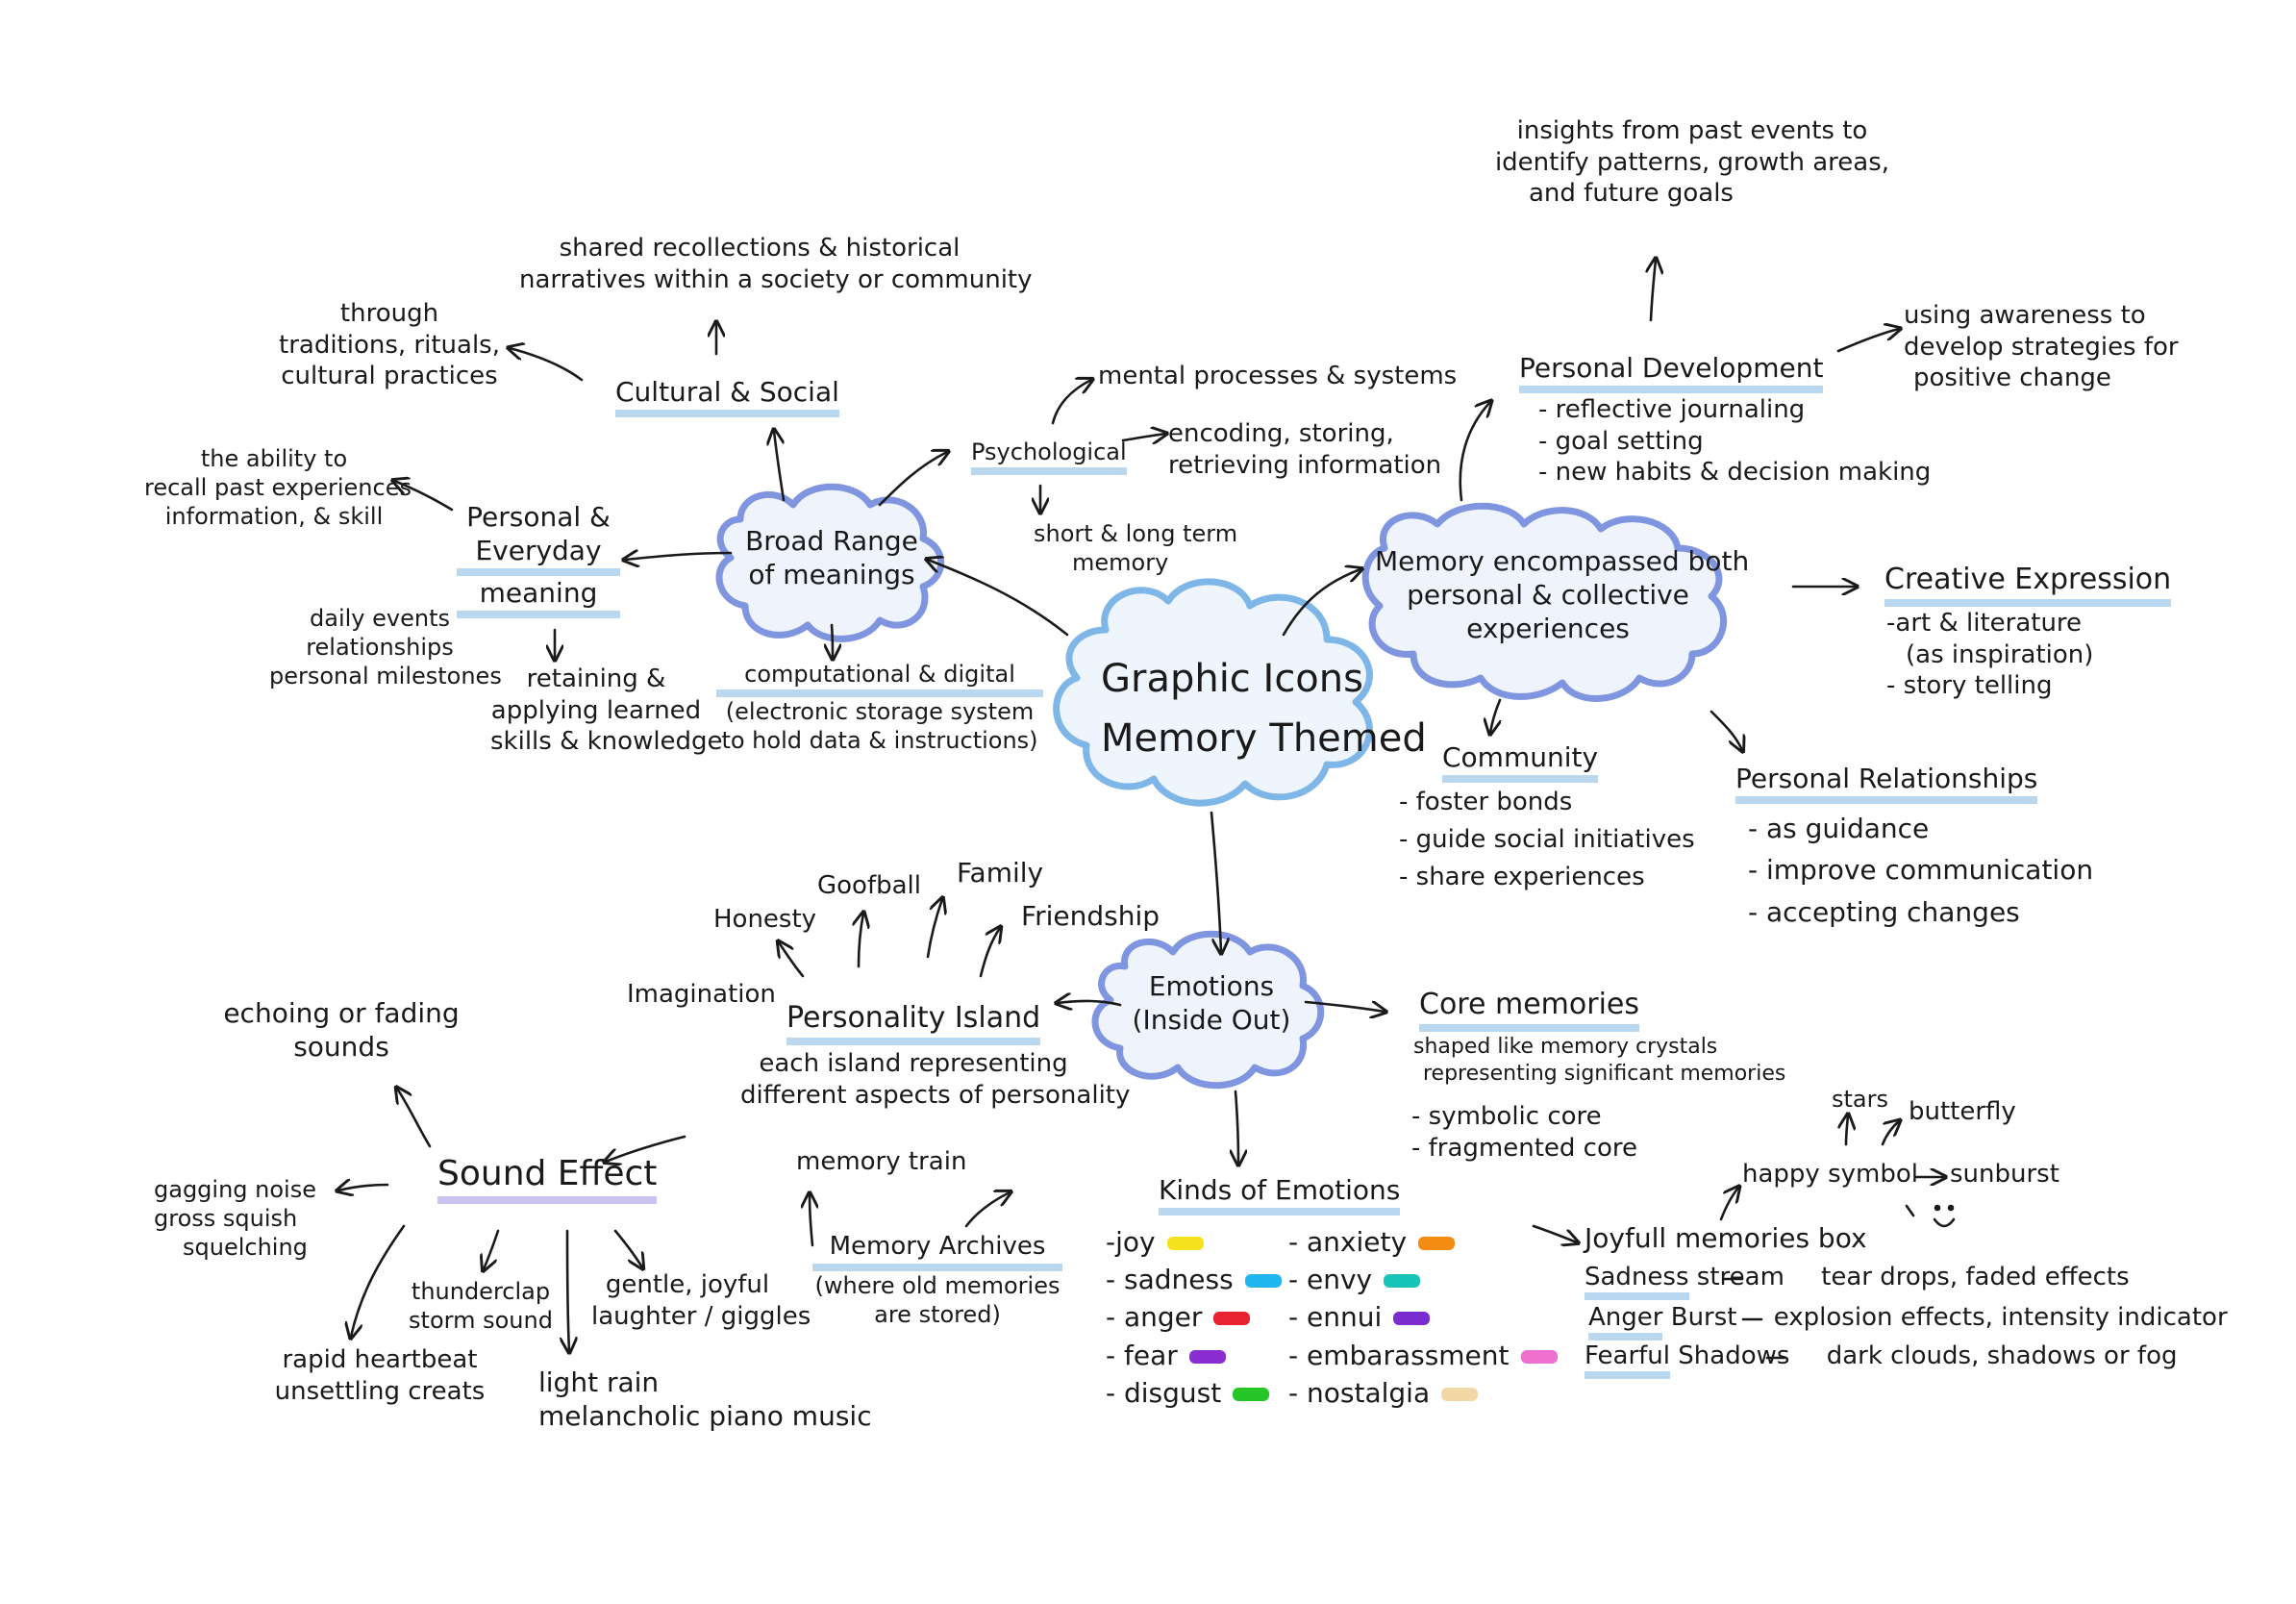 This screenshot has height=1604, width=2296. I want to click on sadness-swatch, so click(1263, 1281).